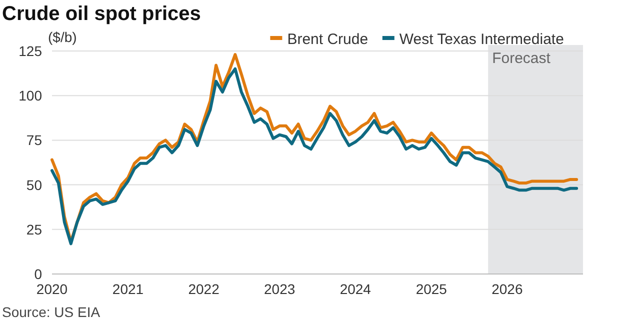  Describe the element at coordinates (34, 229) in the screenshot. I see `y-tick-label: 25` at that location.